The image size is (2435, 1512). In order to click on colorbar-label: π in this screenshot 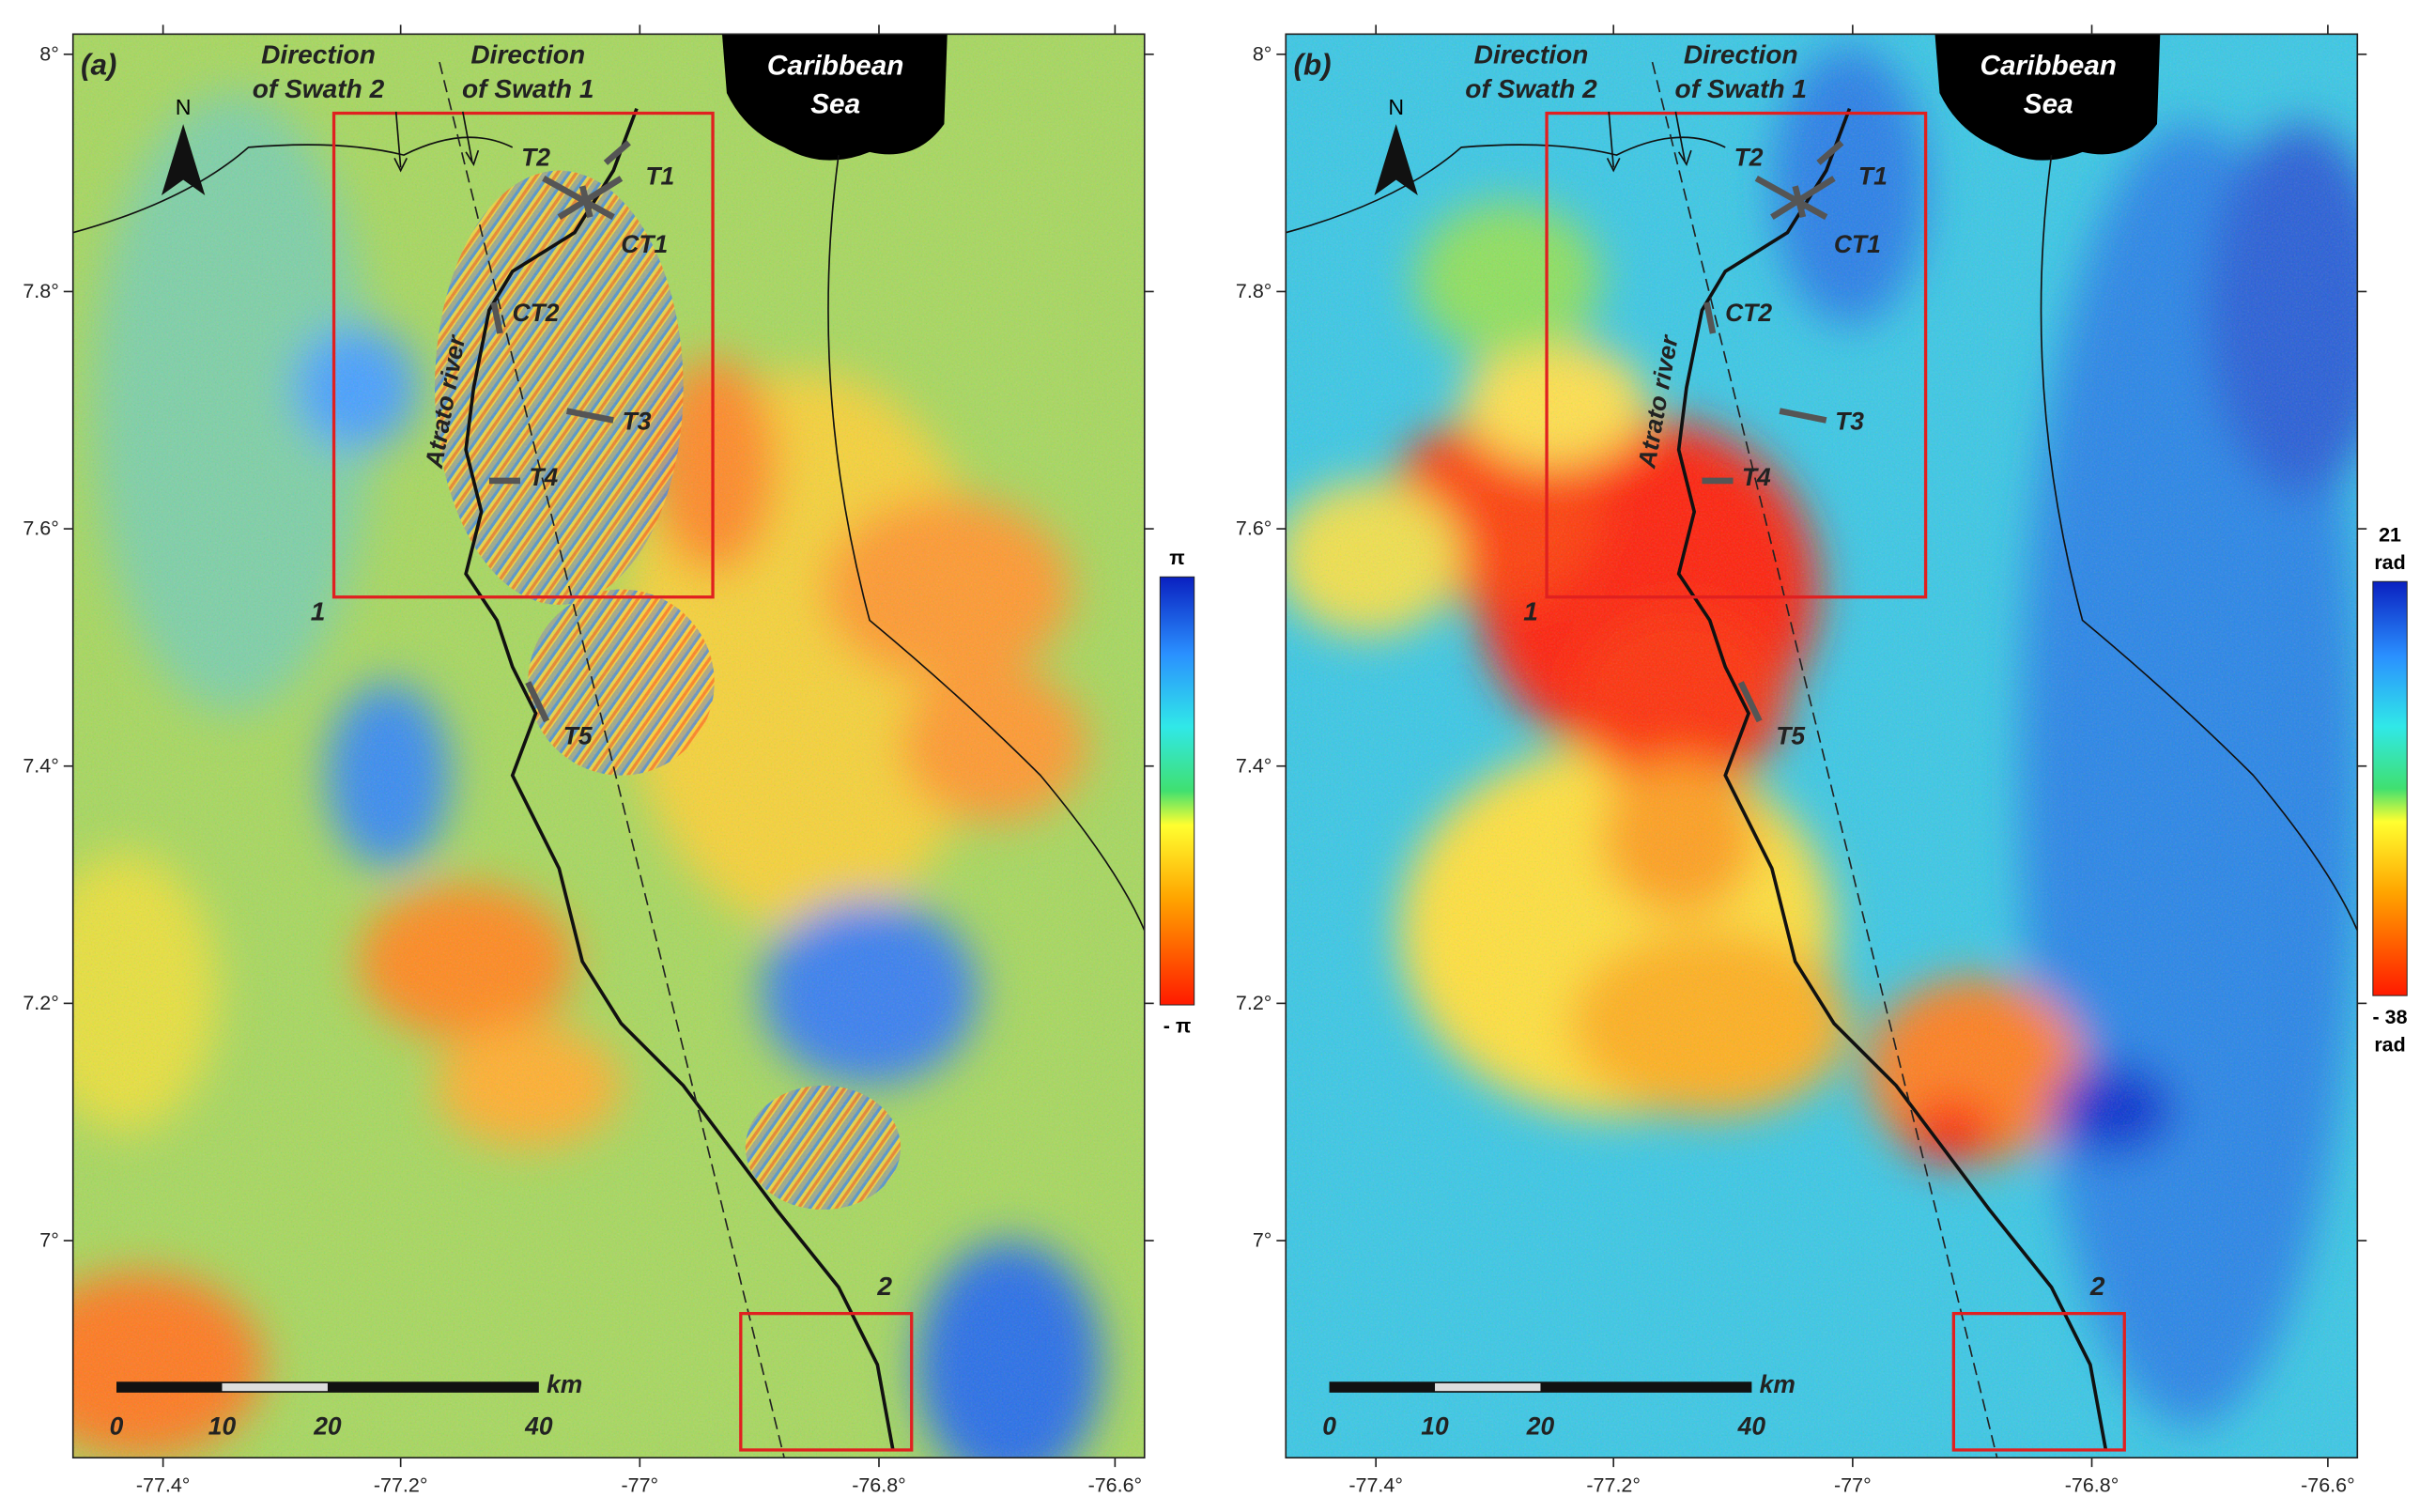, I will do `click(1176, 558)`.